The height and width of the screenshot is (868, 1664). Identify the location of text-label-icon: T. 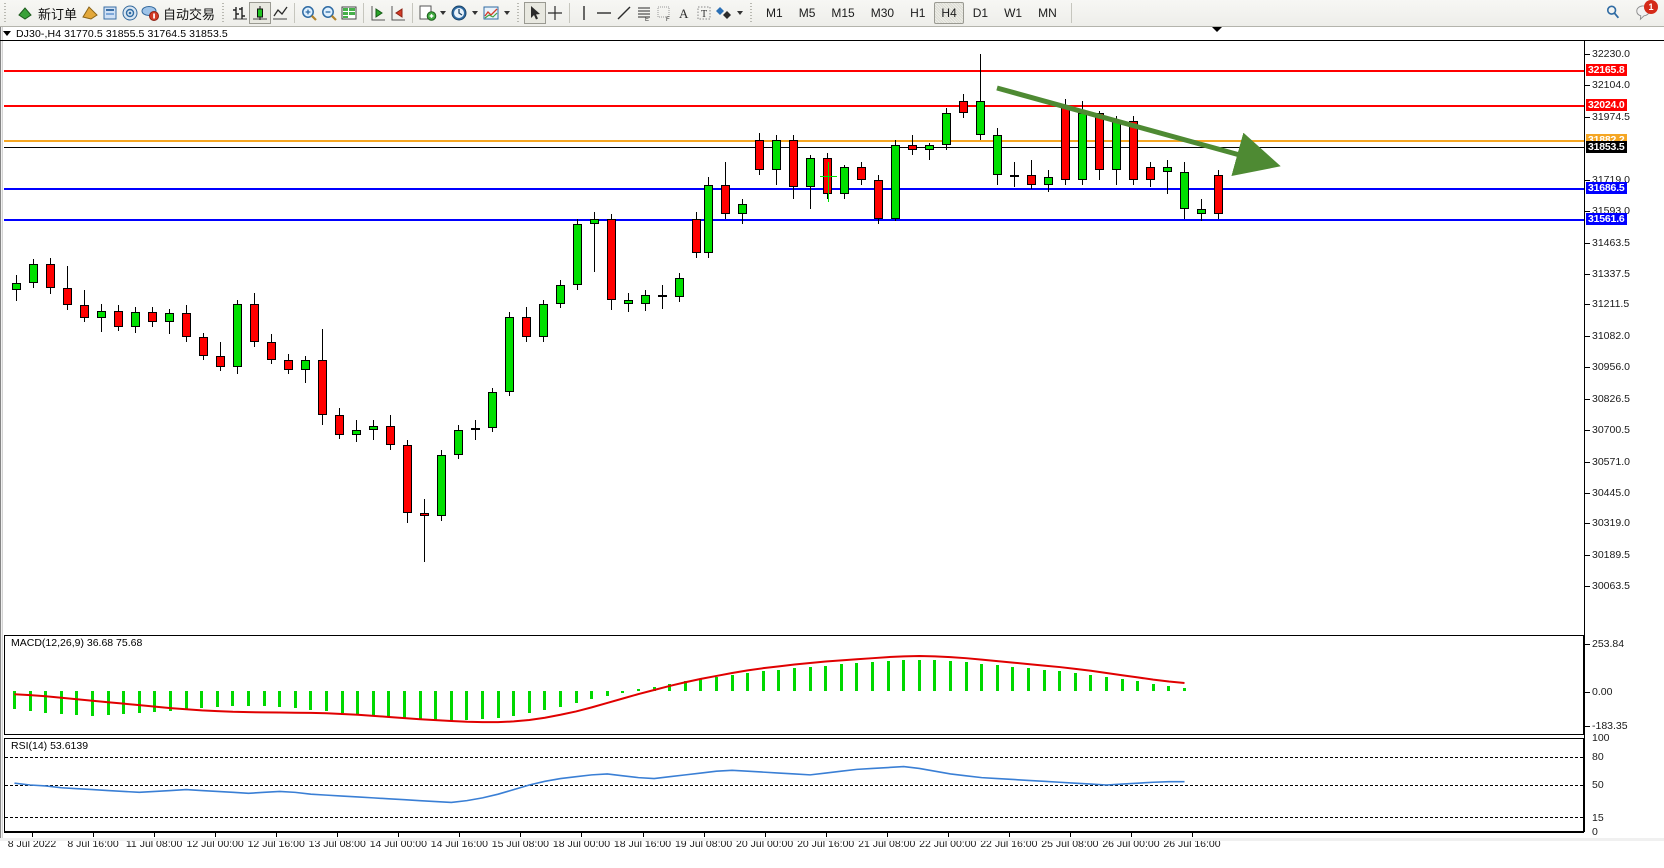
(704, 13).